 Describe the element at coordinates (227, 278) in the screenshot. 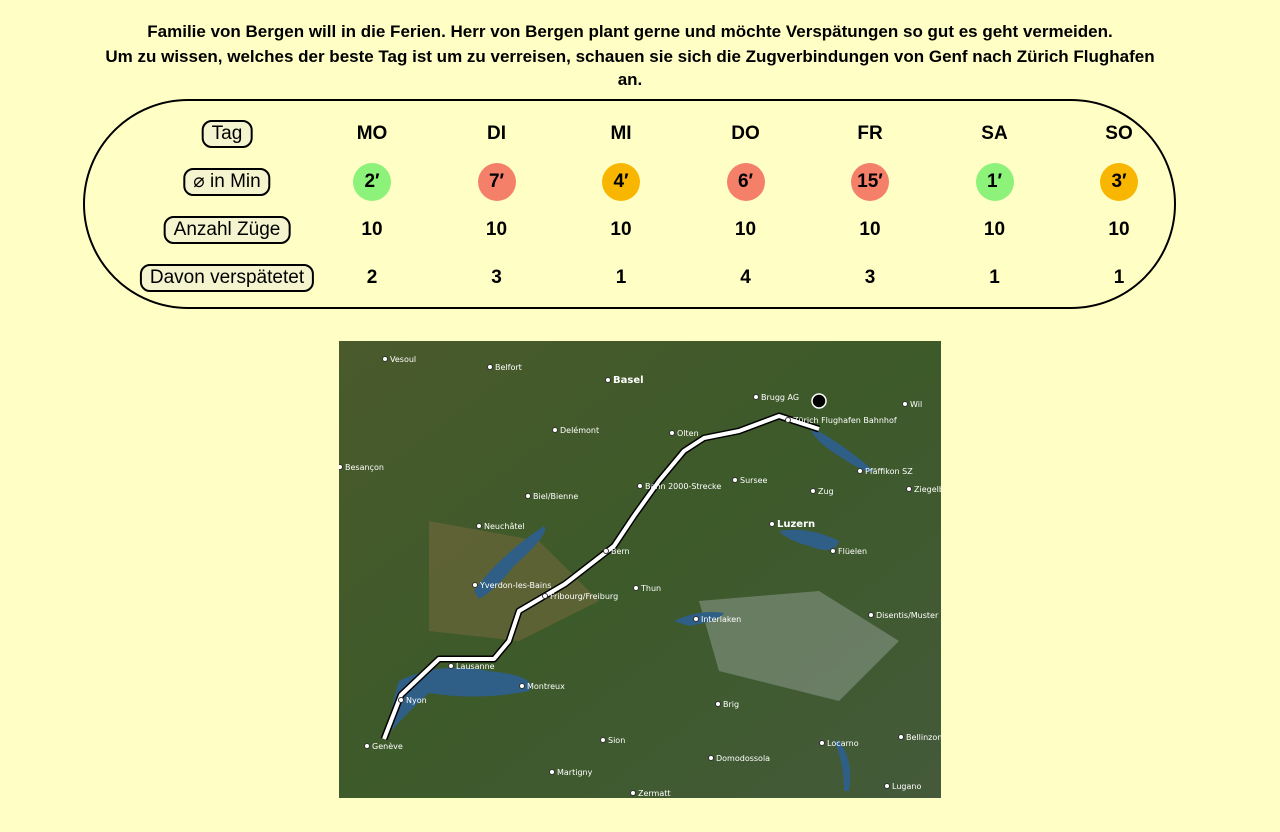

I see `row-label: Davon verspätetet` at that location.